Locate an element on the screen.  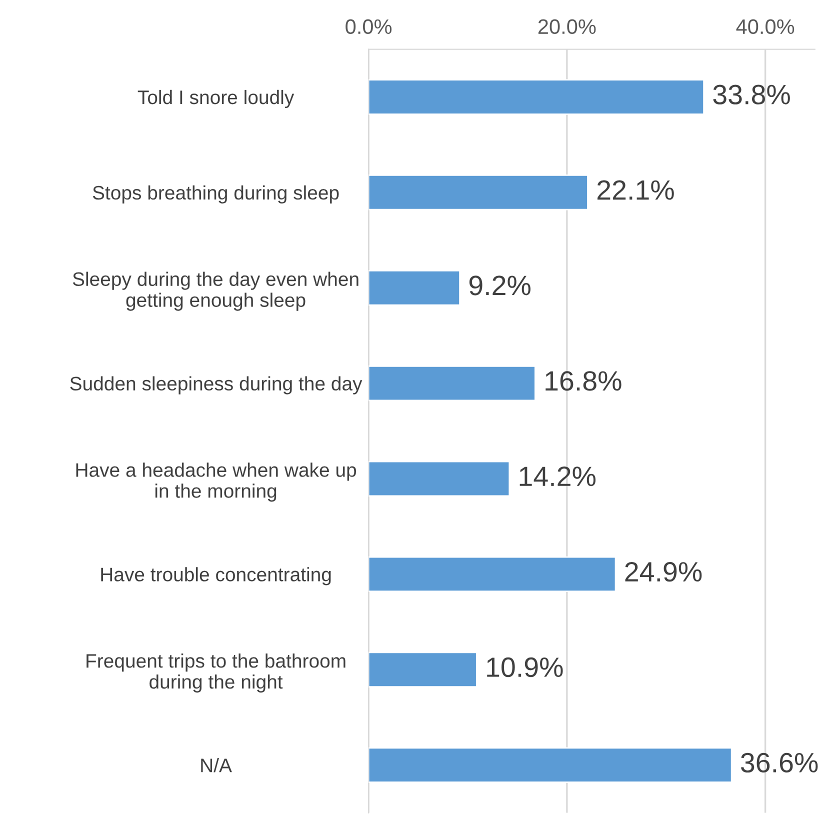
data-label: 33.8% is located at coordinates (751, 94).